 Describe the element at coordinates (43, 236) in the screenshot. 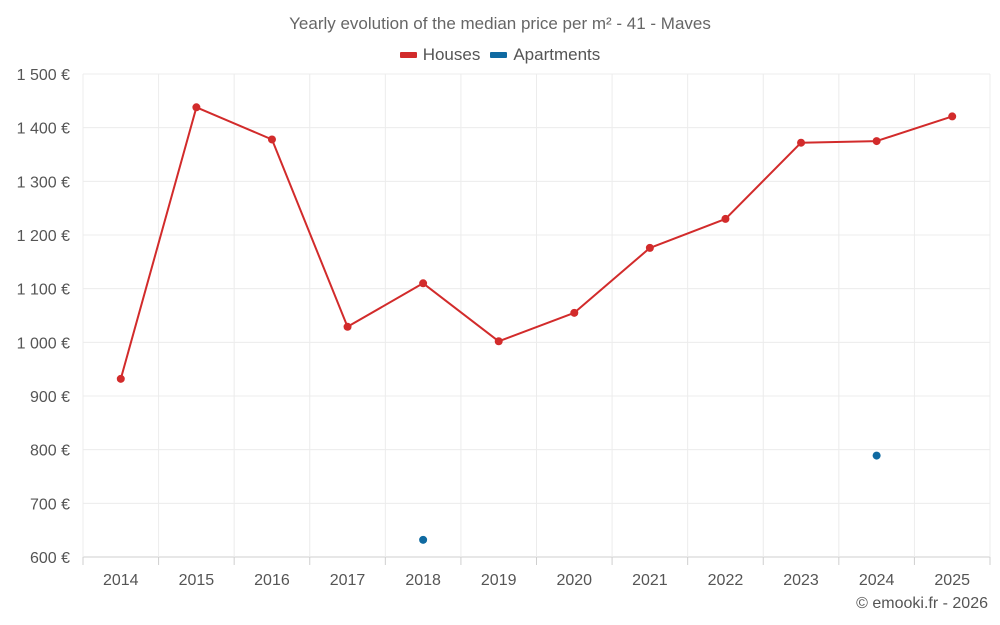

I see `y-tick-label: 1 200 €` at that location.